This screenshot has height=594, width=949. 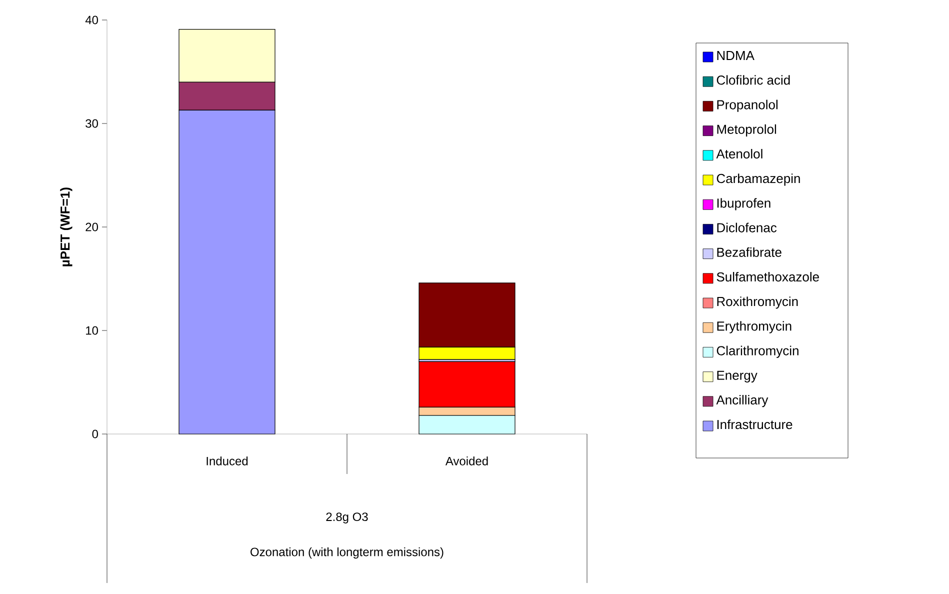 What do you see at coordinates (92, 123) in the screenshot?
I see `y-tick-label: 30` at bounding box center [92, 123].